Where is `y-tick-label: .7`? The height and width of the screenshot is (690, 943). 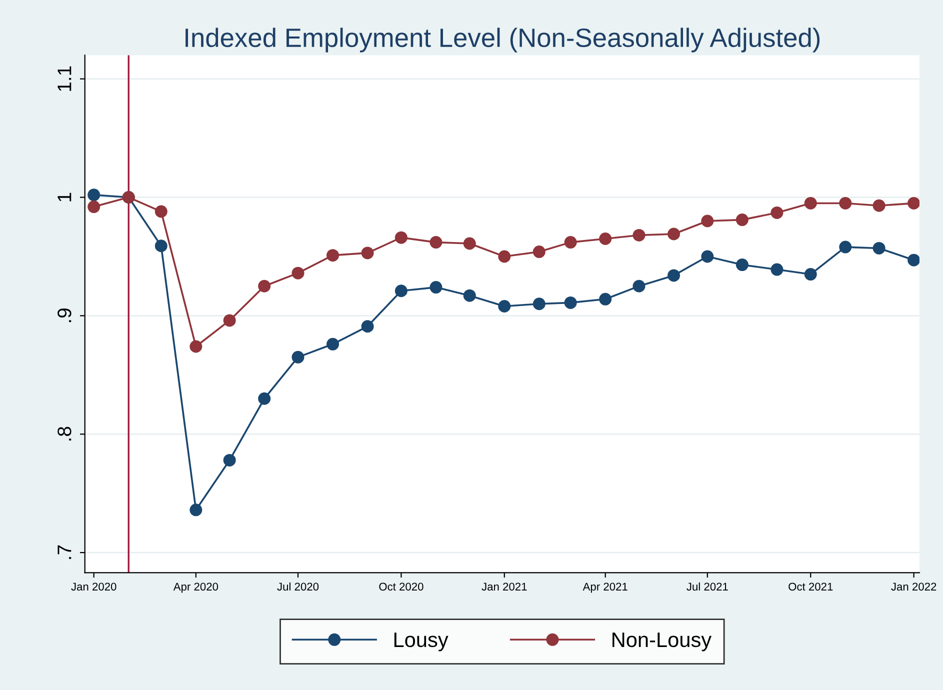
y-tick-label: .7 is located at coordinates (65, 552).